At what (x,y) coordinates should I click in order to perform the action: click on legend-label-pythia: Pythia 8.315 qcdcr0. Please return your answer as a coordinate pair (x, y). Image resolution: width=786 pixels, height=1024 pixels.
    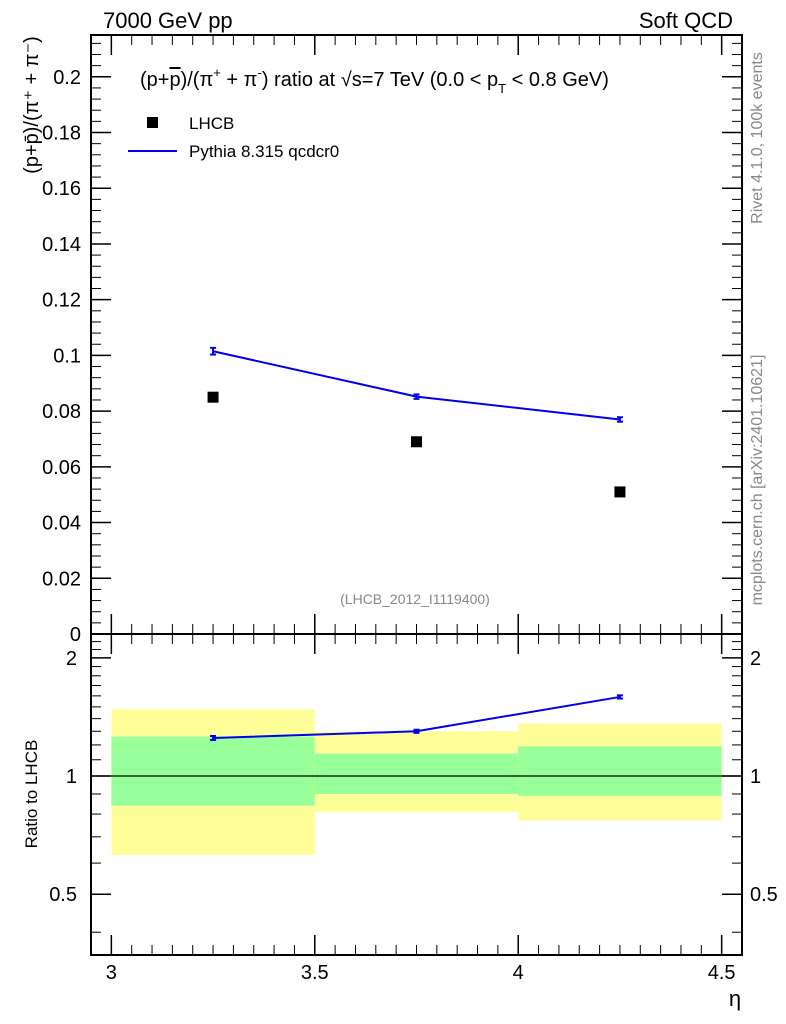
    Looking at the image, I should click on (264, 151).